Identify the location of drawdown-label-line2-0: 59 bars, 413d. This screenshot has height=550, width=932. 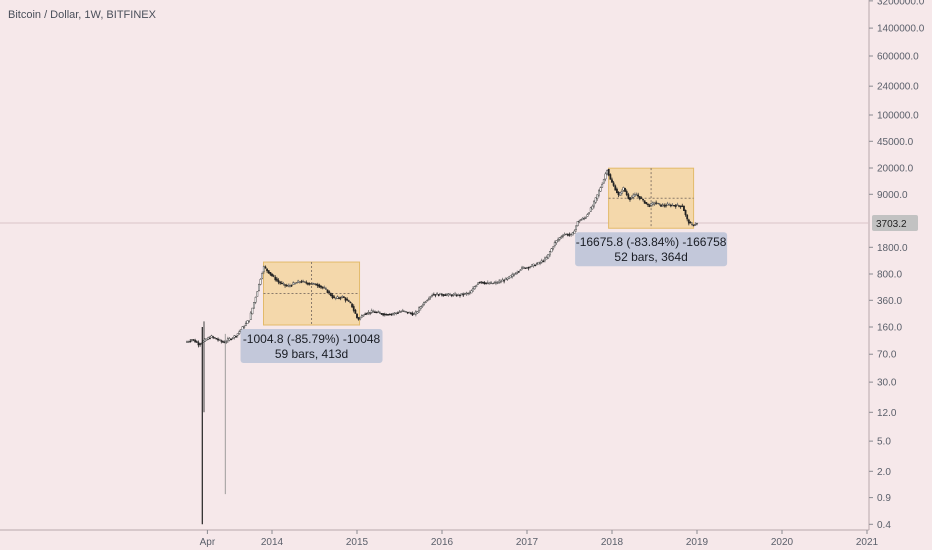
(311, 354).